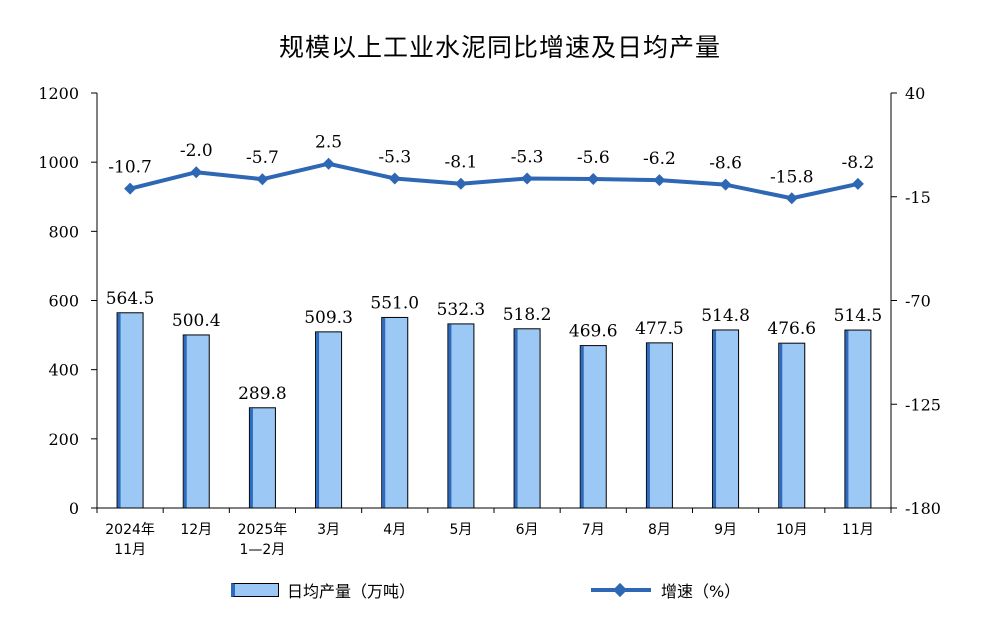  What do you see at coordinates (63, 231) in the screenshot?
I see `y-left-tick-label: 800` at bounding box center [63, 231].